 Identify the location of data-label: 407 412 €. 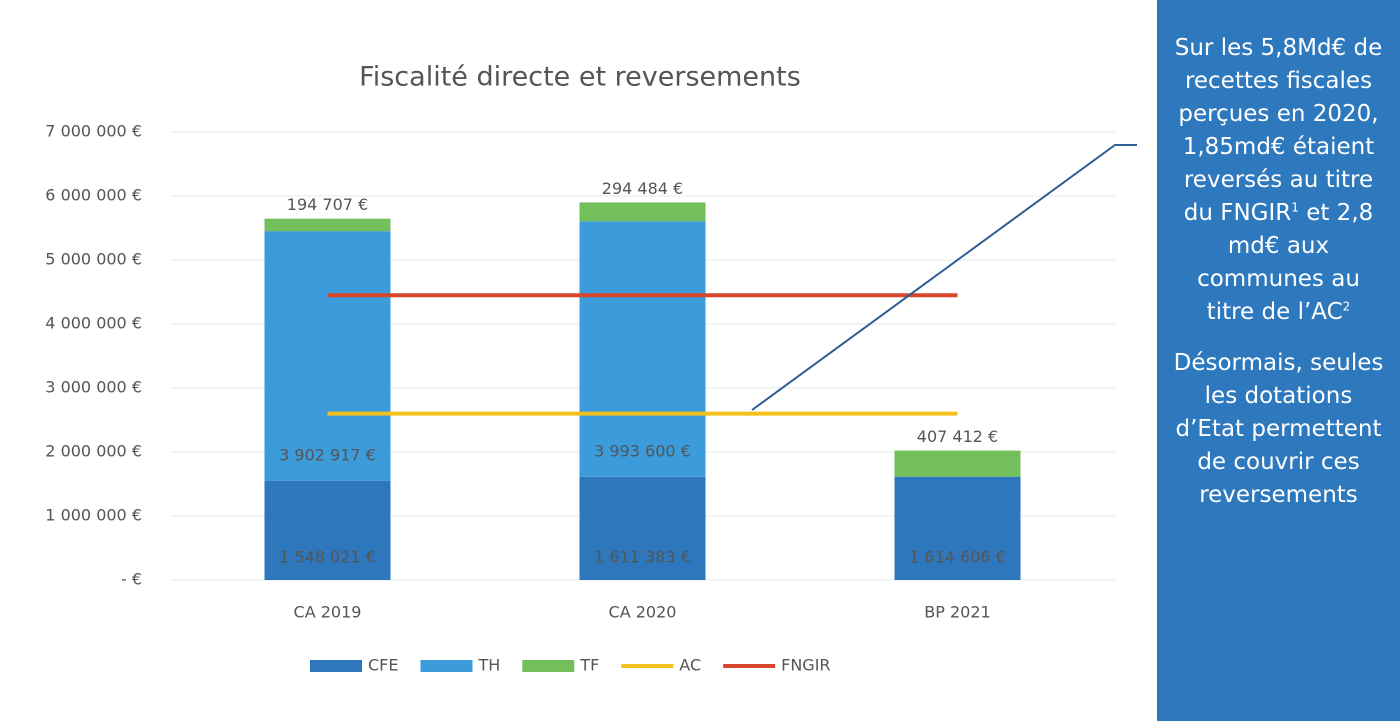
(957, 436).